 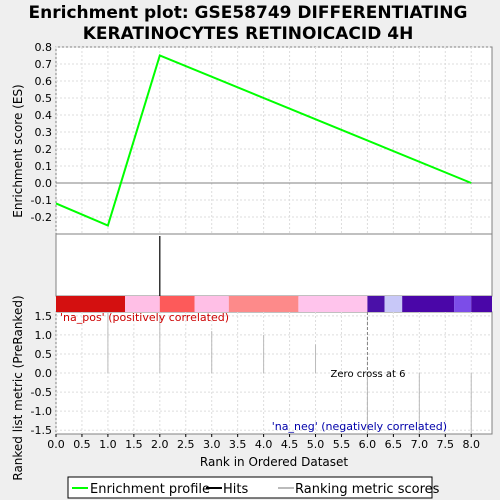 What do you see at coordinates (471, 444) in the screenshot?
I see `x-tick-label: 8.0` at bounding box center [471, 444].